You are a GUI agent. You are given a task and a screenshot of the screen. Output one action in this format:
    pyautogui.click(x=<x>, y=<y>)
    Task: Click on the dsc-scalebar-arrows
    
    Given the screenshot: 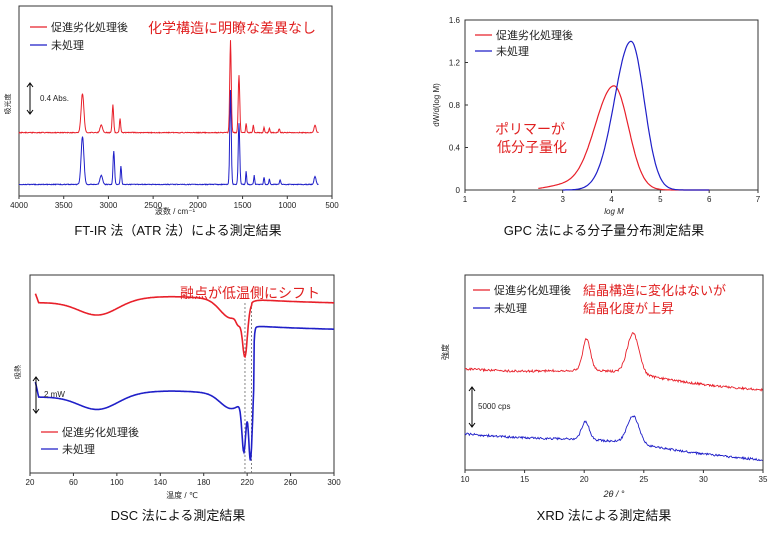 What is the action you would take?
    pyautogui.click(x=36, y=395)
    